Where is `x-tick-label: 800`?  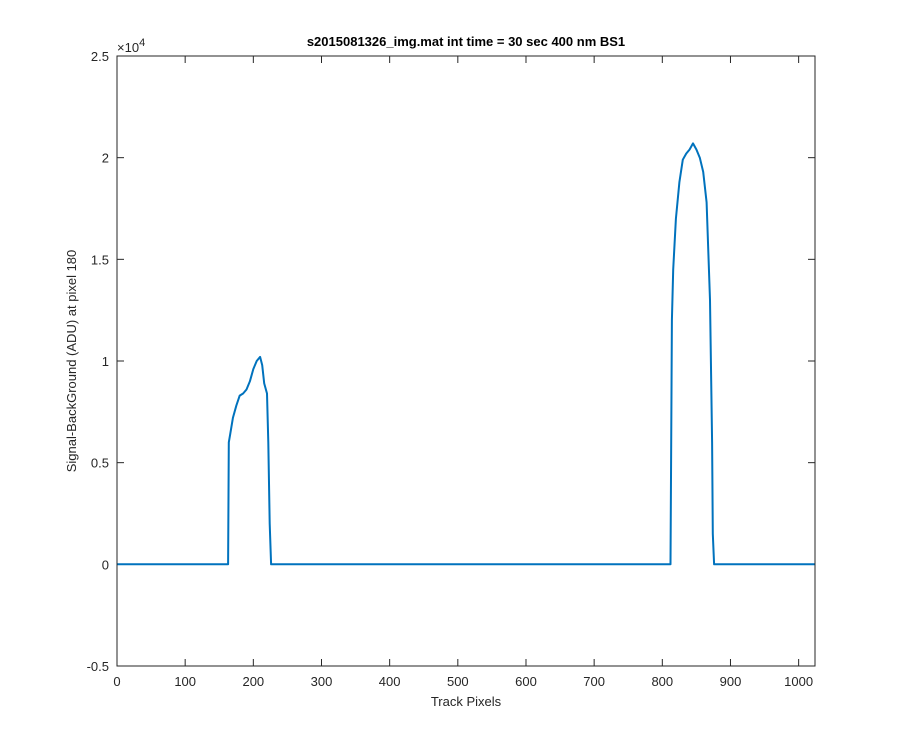
x-tick-label: 800 is located at coordinates (662, 681).